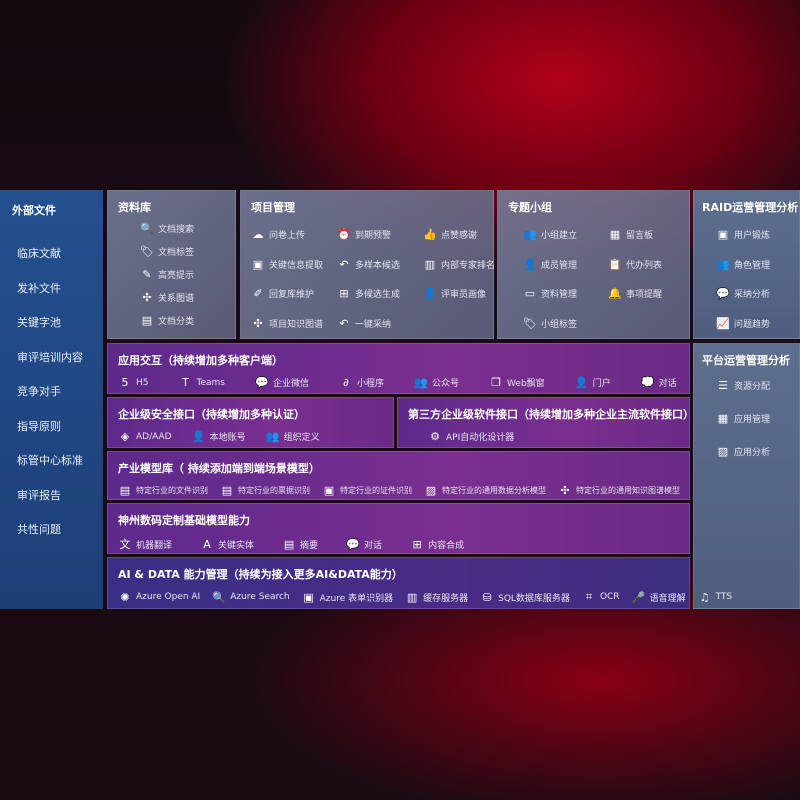 The height and width of the screenshot is (800, 800). What do you see at coordinates (715, 597) in the screenshot?
I see `ai-item: ♫ TTS` at bounding box center [715, 597].